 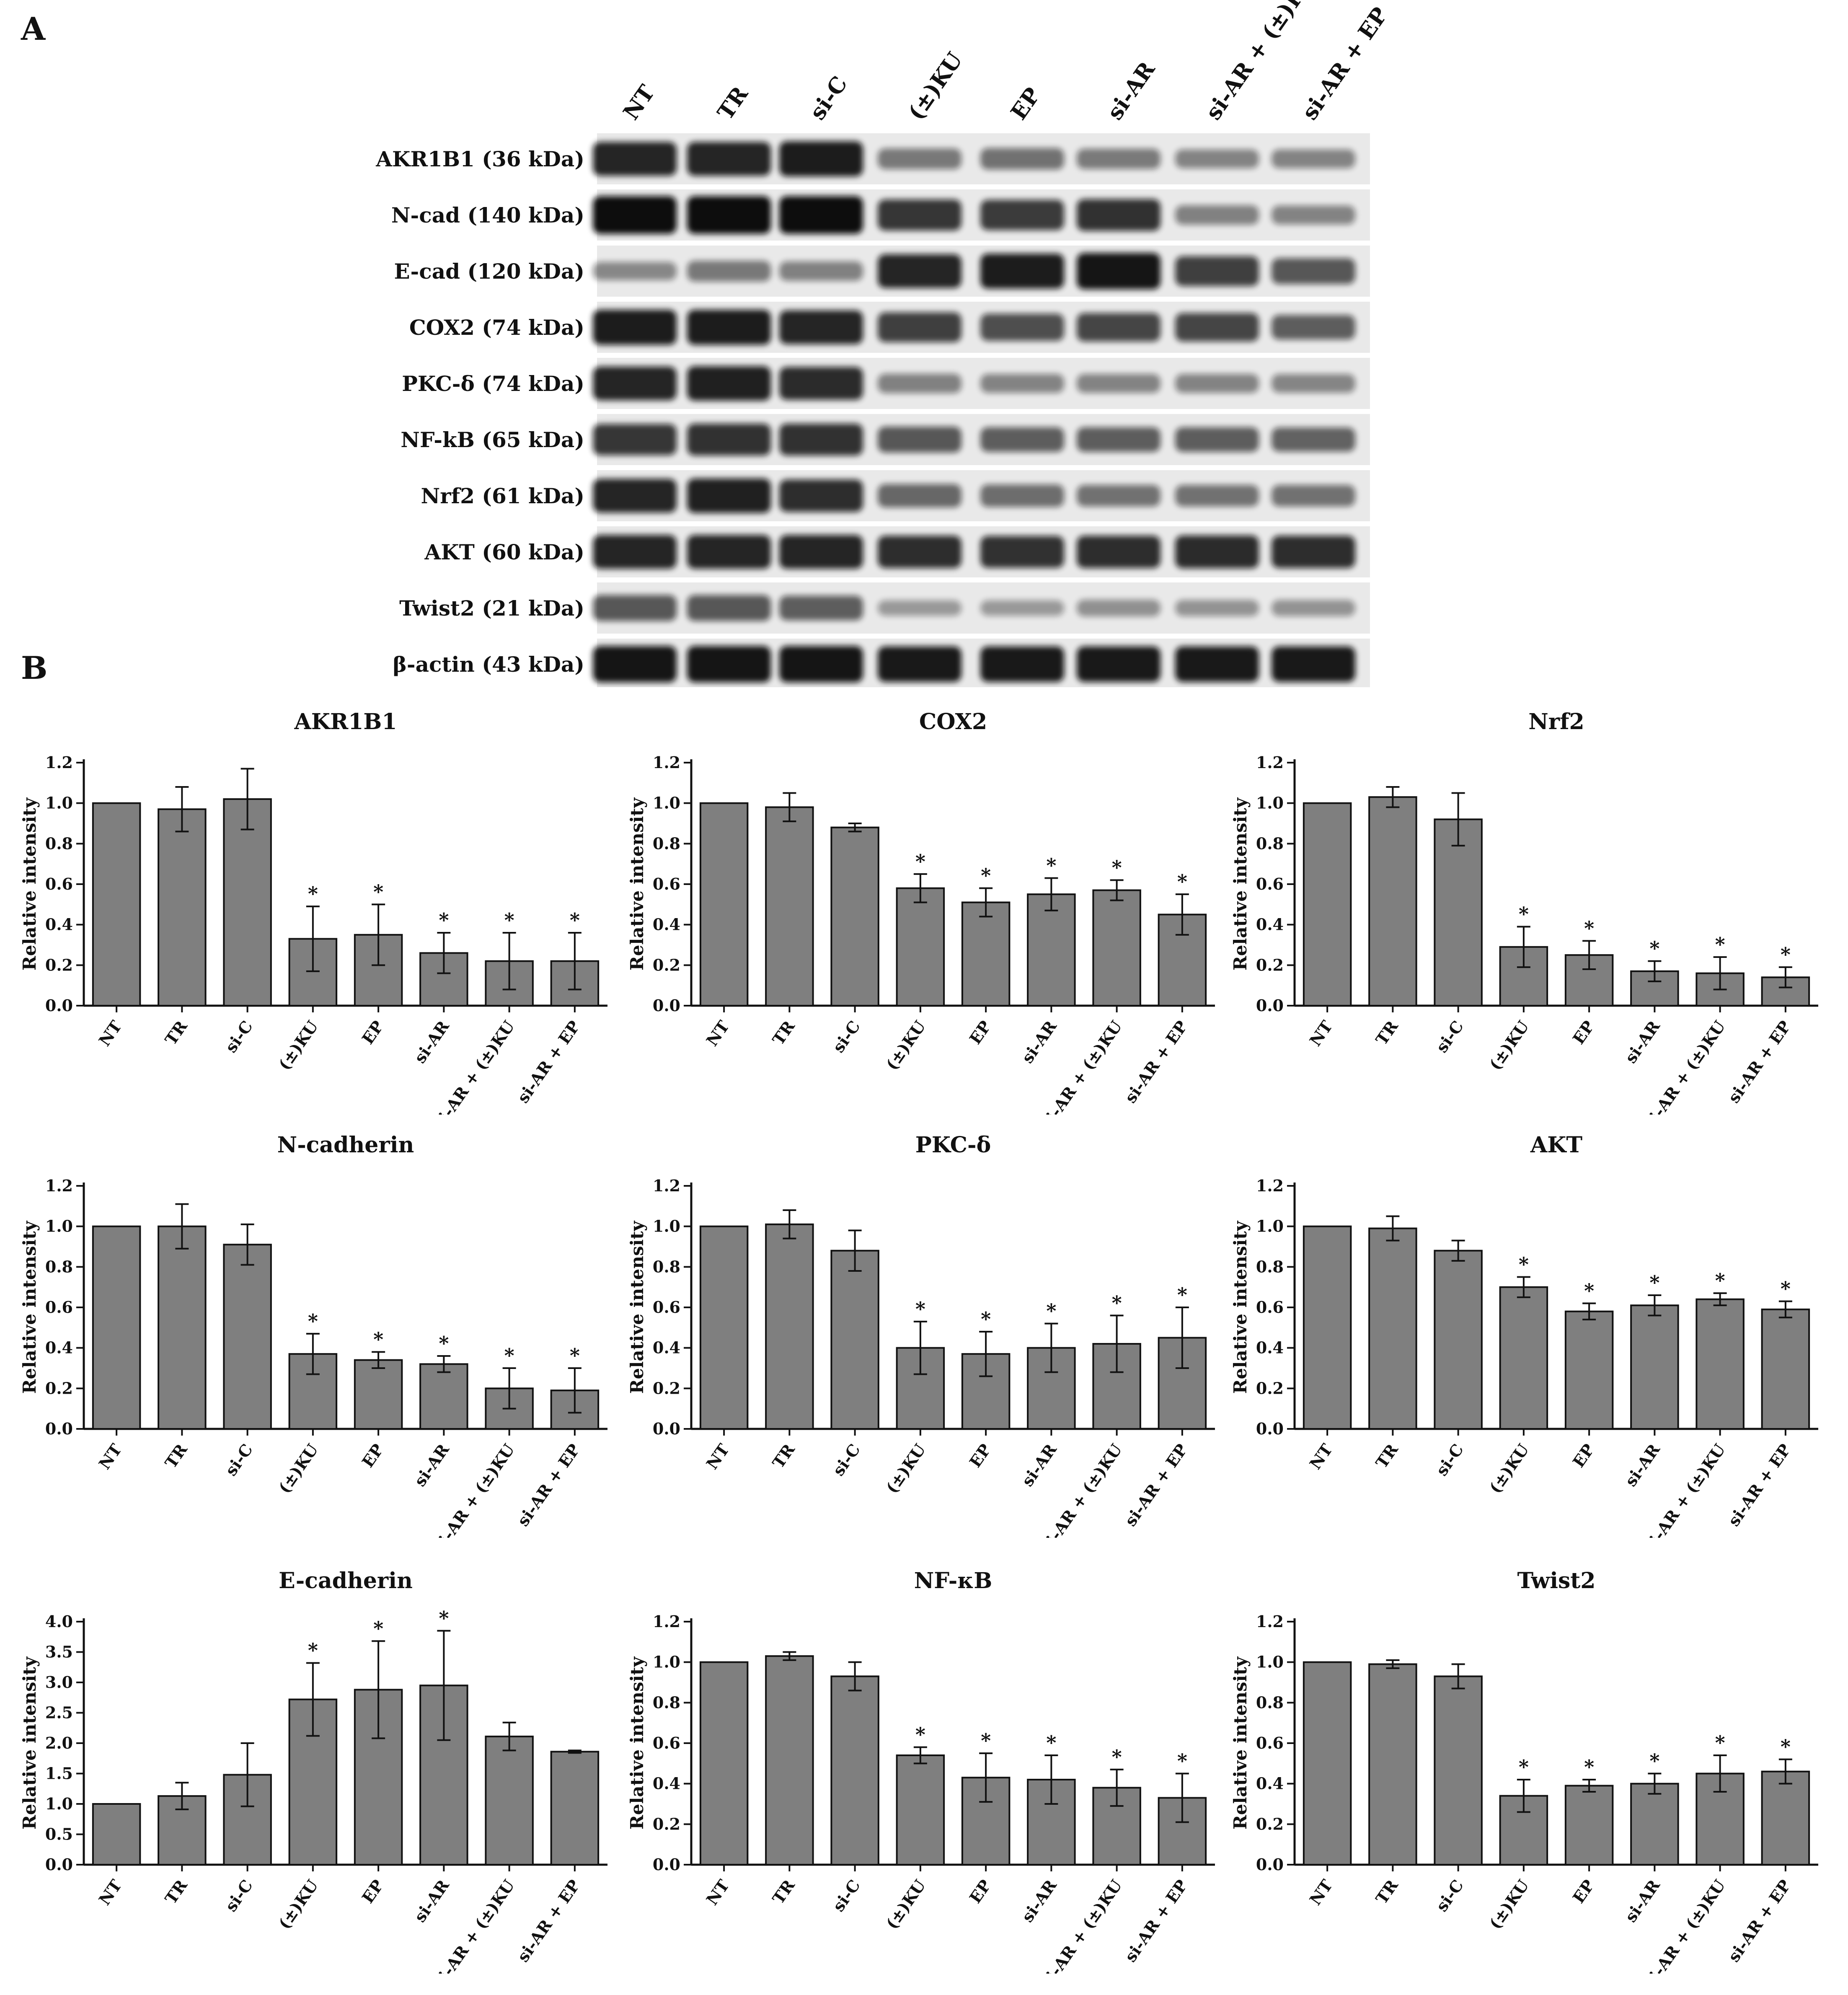 I want to click on lane-label: si-C, so click(x=829, y=98).